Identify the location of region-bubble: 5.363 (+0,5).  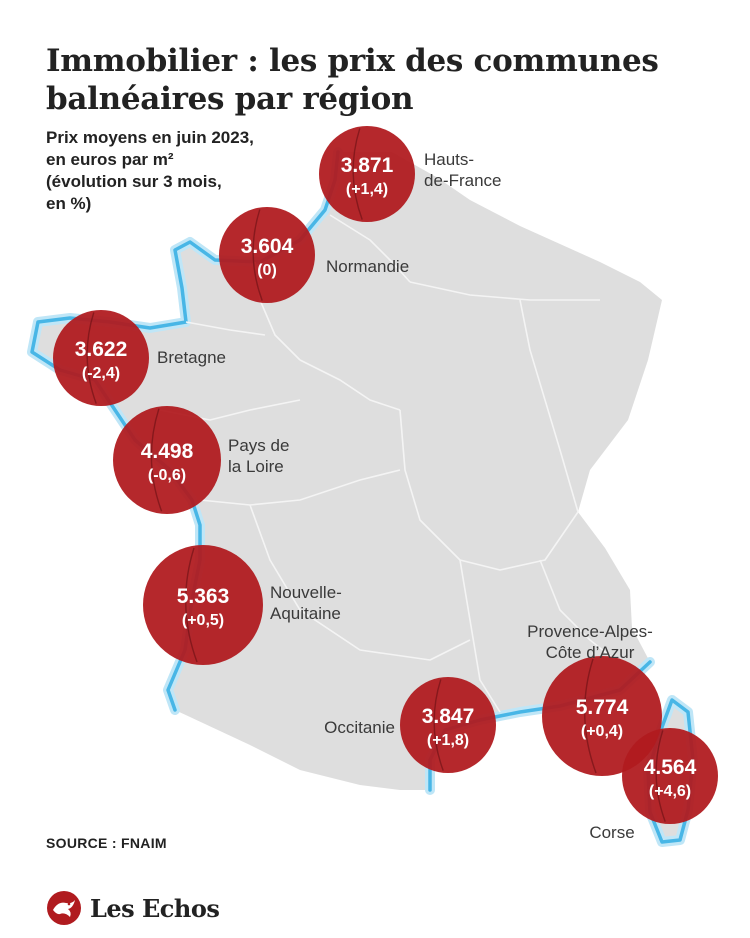
(203, 605).